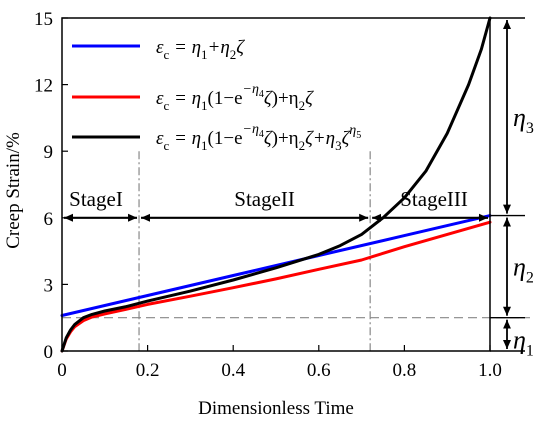 This screenshot has width=550, height=423. I want to click on stage-label-2: StageII, so click(264, 199).